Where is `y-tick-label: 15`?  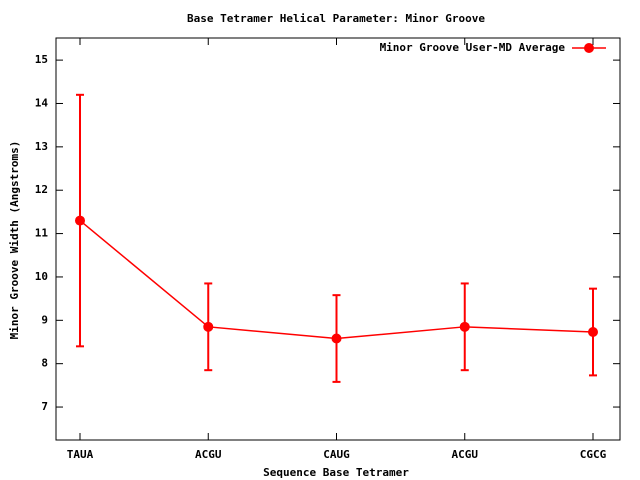 y-tick-label: 15 is located at coordinates (41, 59).